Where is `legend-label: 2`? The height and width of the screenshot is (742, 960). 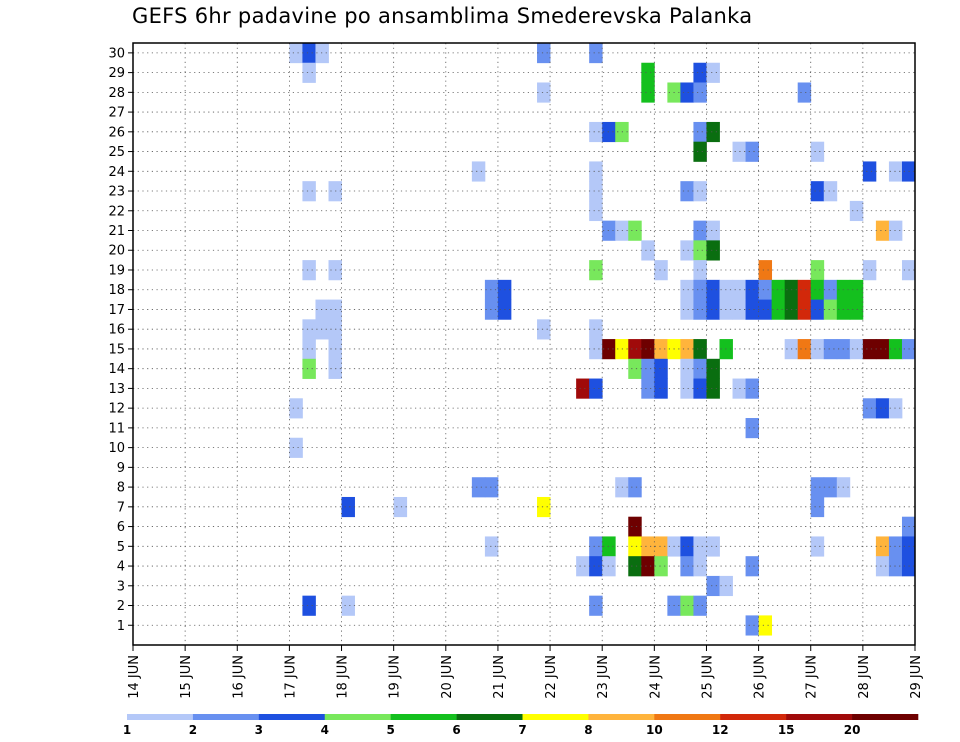
legend-label: 2 is located at coordinates (193, 730).